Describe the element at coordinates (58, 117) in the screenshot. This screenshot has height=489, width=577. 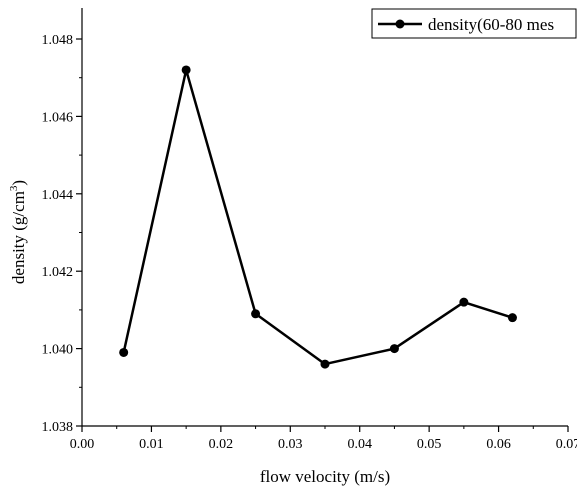
I see `y-tick-label: 1.046` at that location.